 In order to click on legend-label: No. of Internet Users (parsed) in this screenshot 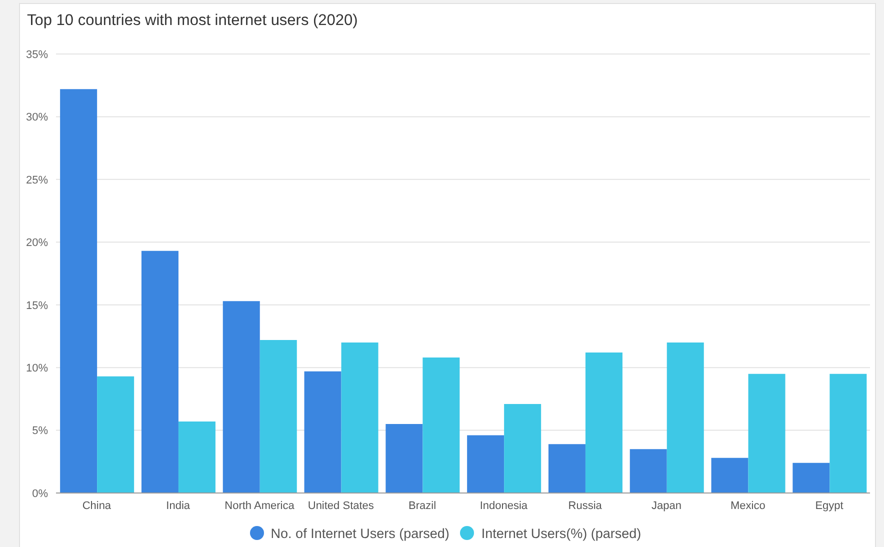, I will do `click(360, 533)`.